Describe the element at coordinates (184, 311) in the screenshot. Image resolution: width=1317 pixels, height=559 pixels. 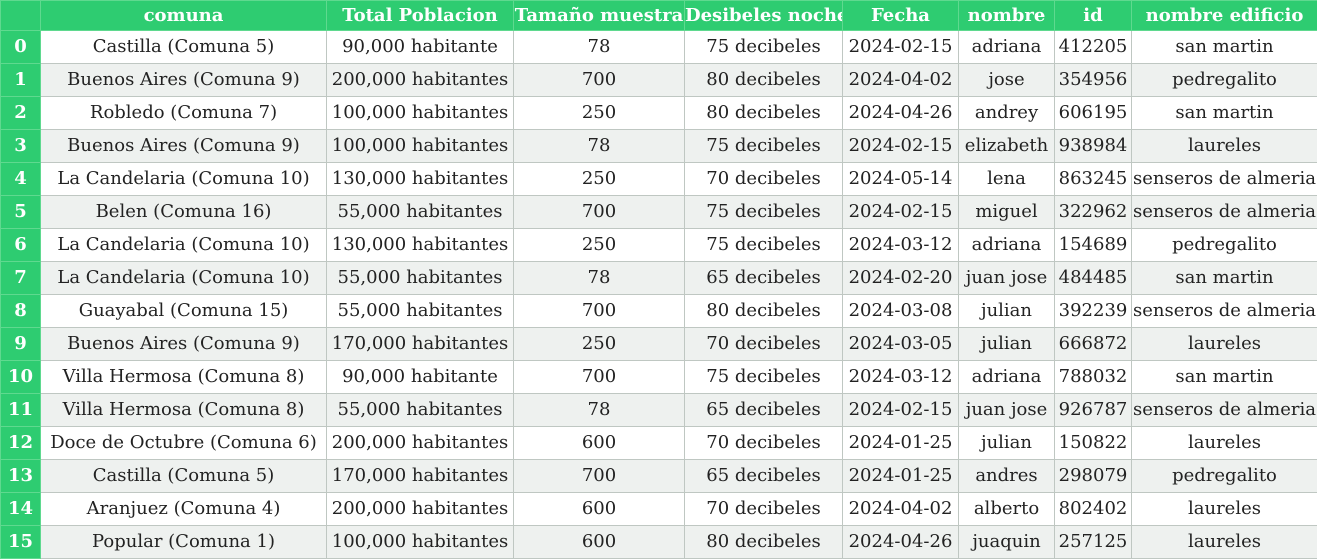
I see `table-cell: Guayabal (Comuna 15)` at that location.